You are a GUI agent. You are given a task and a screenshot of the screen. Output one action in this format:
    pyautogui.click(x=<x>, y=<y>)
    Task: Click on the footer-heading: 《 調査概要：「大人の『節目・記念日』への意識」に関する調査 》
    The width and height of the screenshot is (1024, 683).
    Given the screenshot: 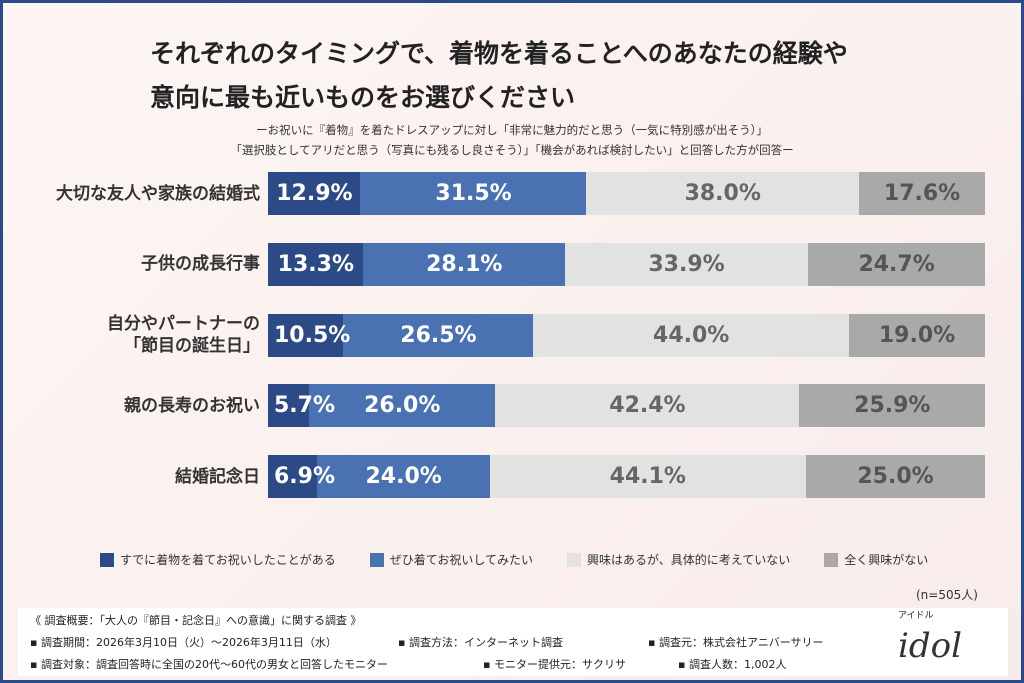 What is the action you would take?
    pyautogui.click(x=196, y=620)
    